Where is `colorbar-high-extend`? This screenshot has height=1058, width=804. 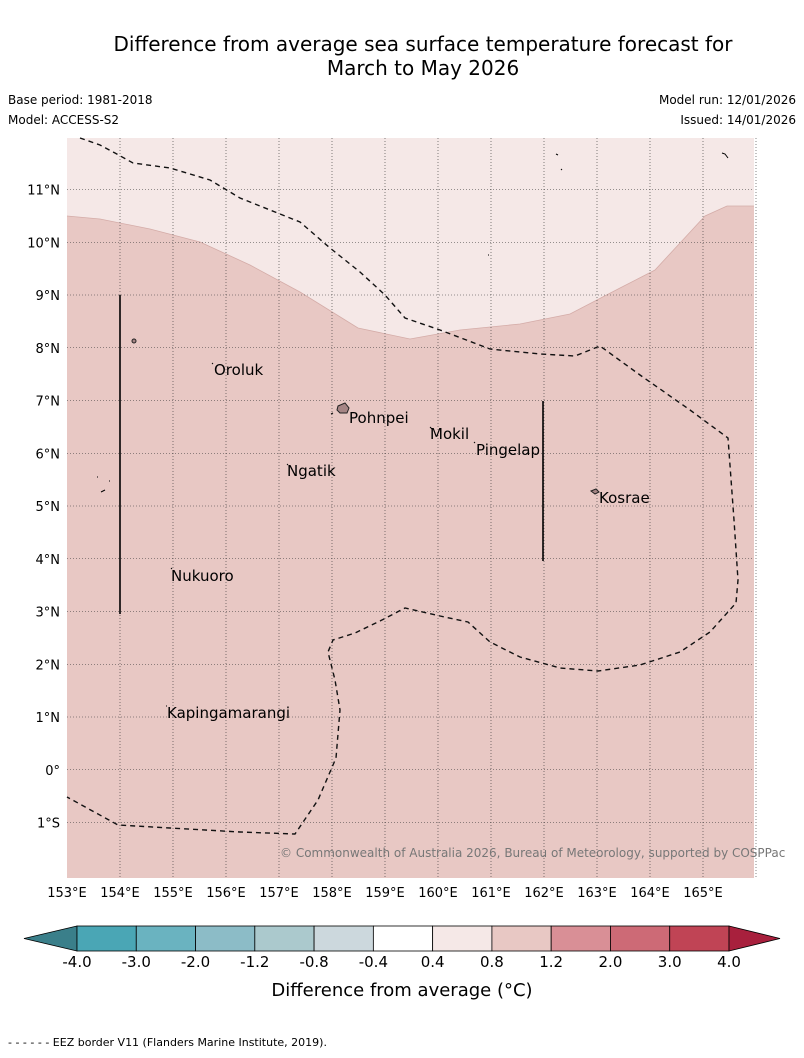
colorbar-high-extend is located at coordinates (754, 938).